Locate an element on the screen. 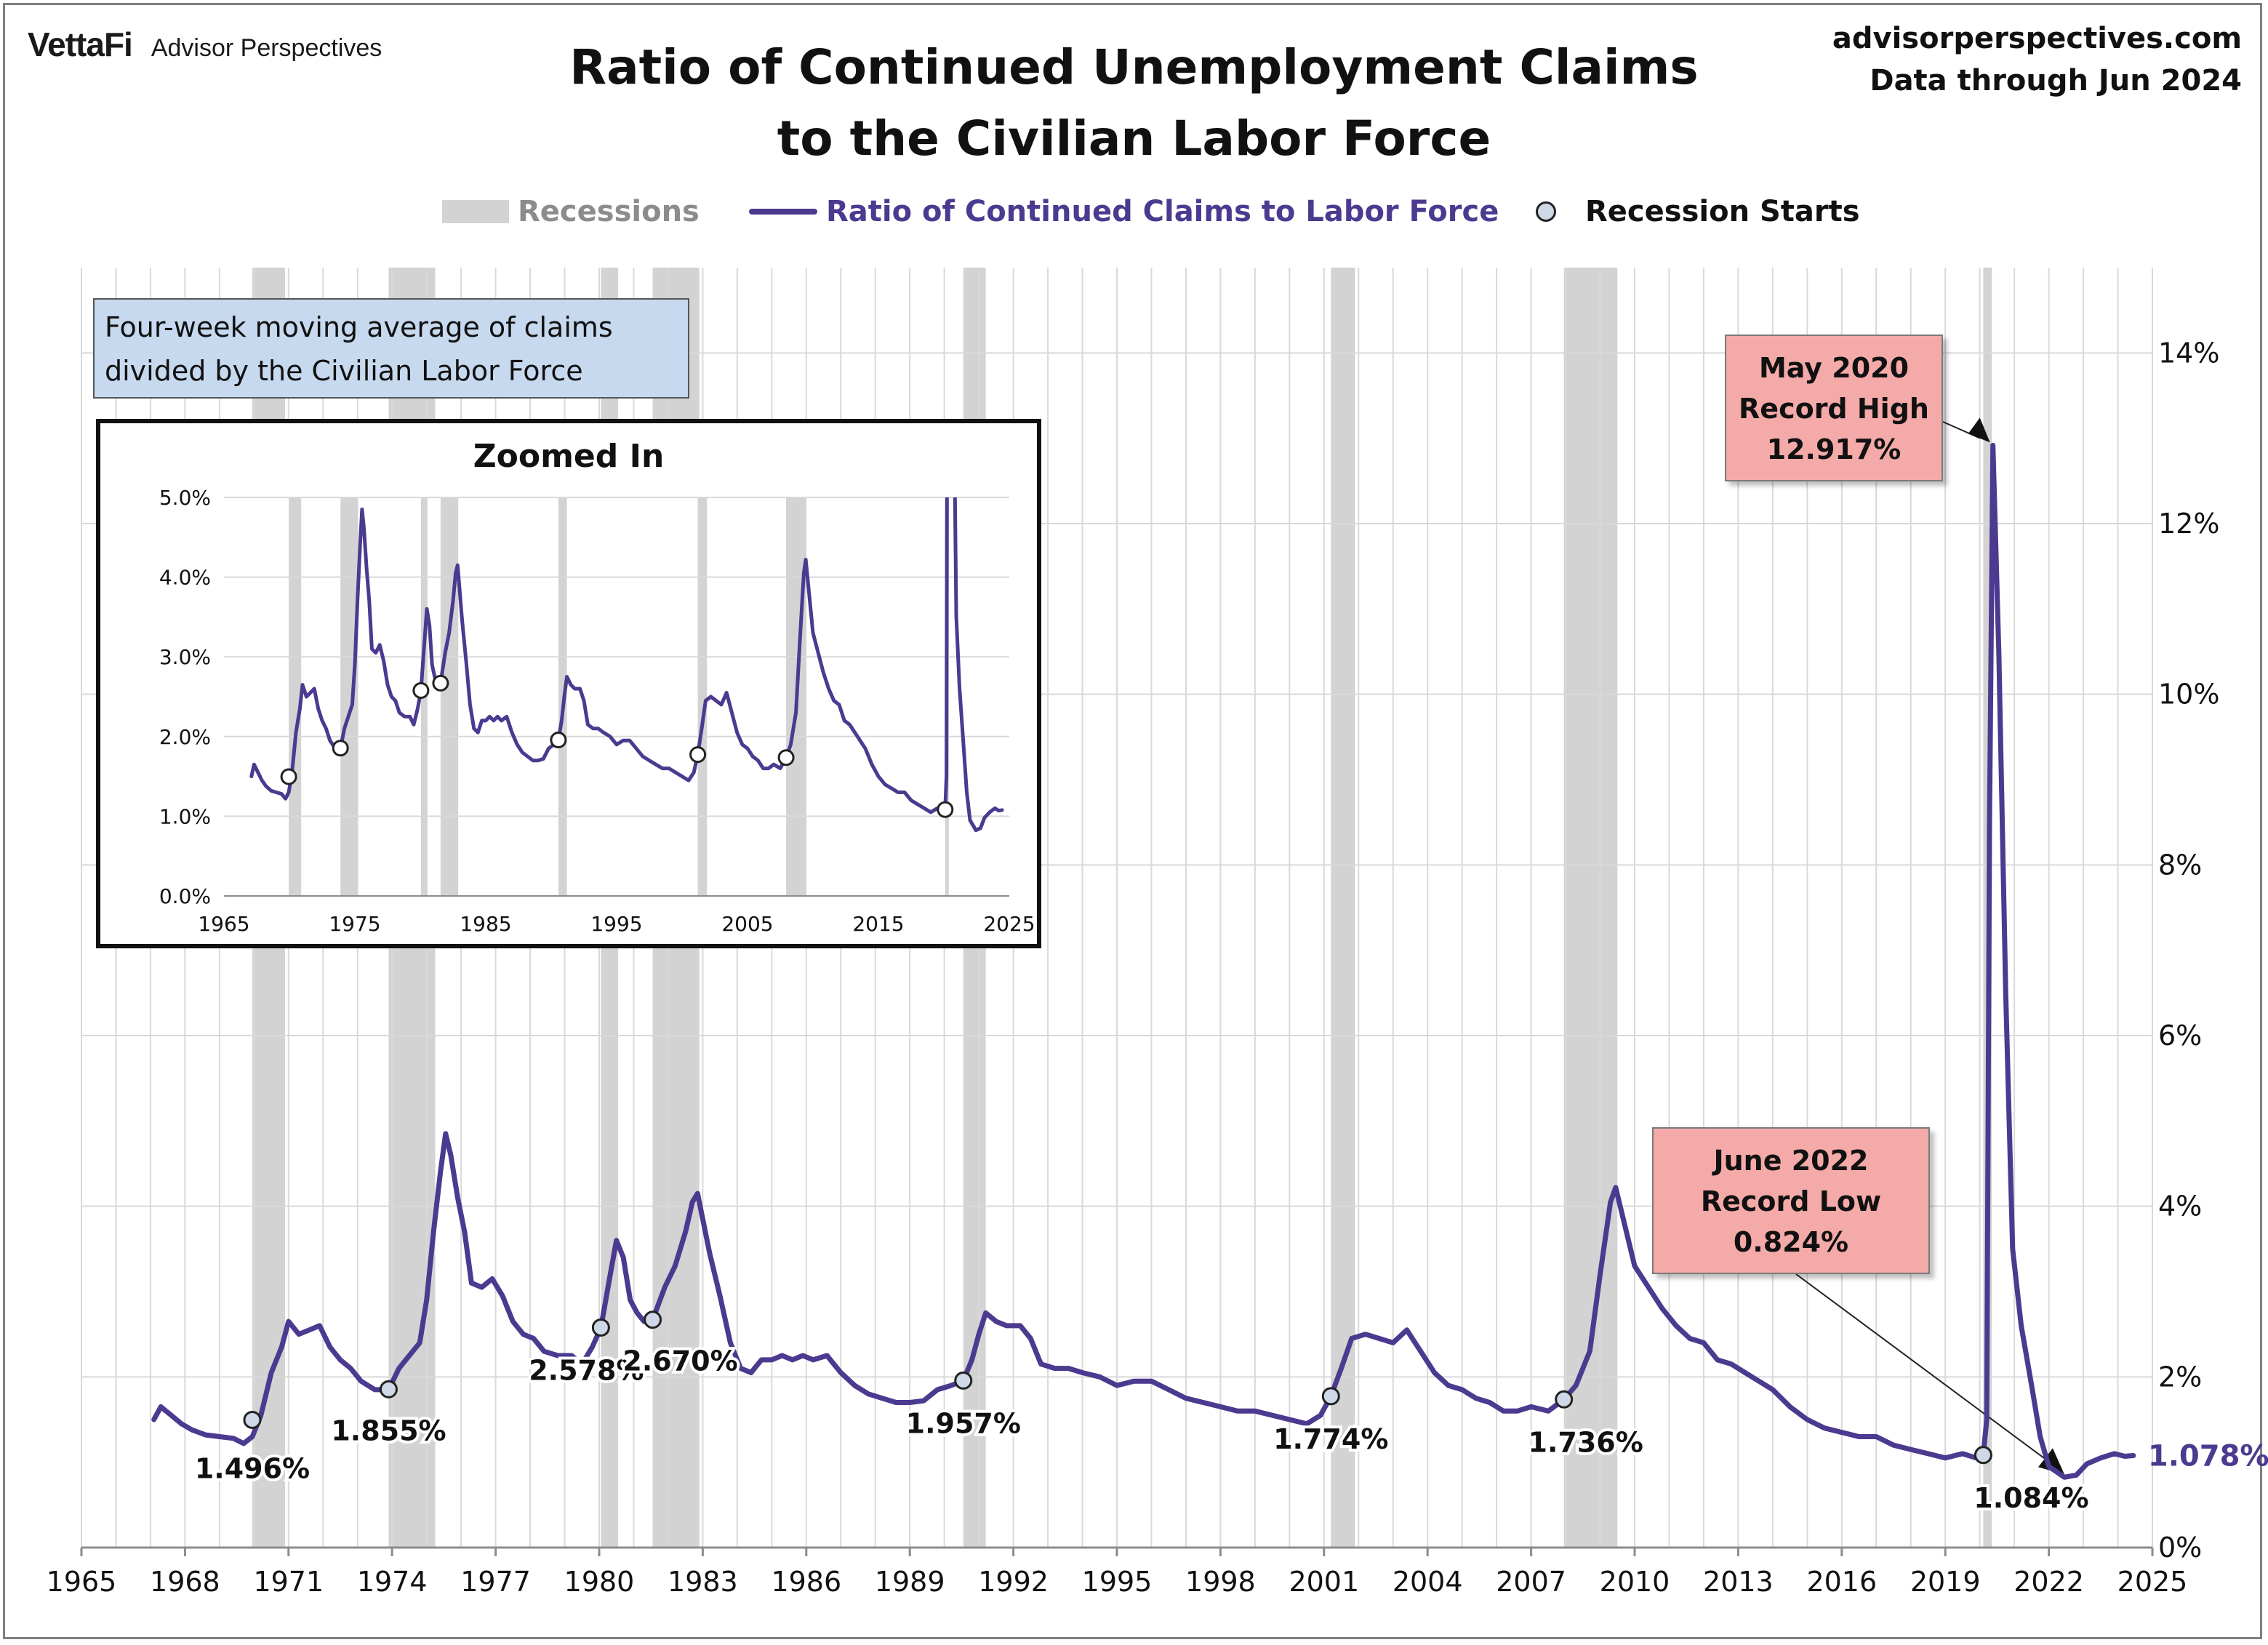 The image size is (2268, 1645). x-tick-label: 2007 is located at coordinates (1531, 1582).